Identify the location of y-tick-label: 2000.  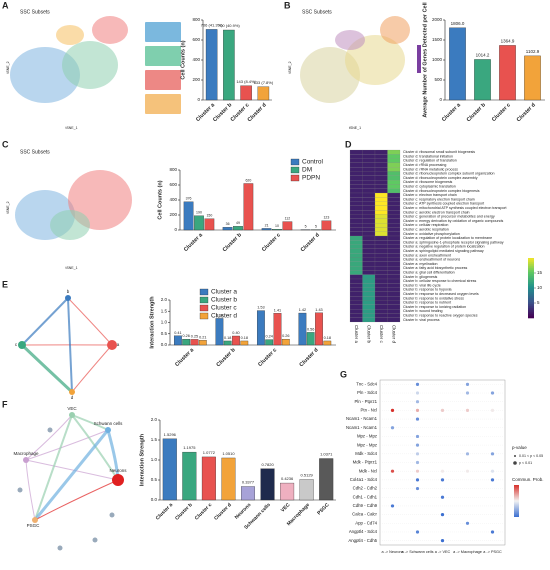
(437, 19).